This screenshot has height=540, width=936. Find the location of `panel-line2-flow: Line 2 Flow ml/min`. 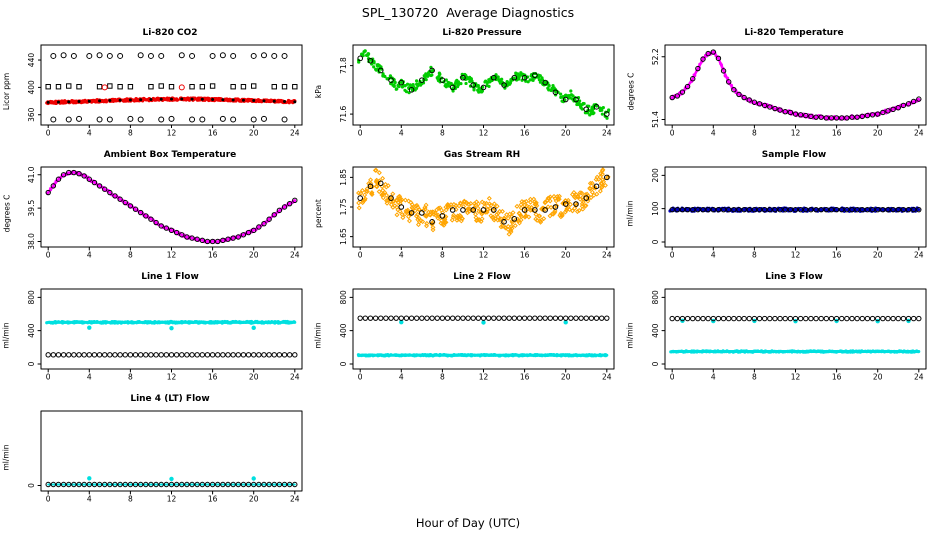

panel-line2-flow: Line 2 Flow ml/min is located at coordinates (468, 329).